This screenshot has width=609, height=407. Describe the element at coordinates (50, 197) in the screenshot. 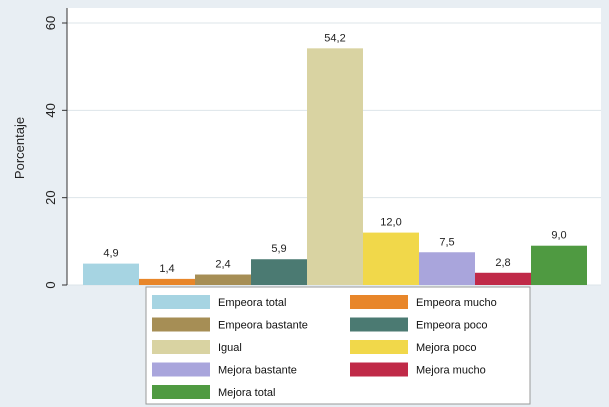

I see `y-tick-label: 20` at that location.